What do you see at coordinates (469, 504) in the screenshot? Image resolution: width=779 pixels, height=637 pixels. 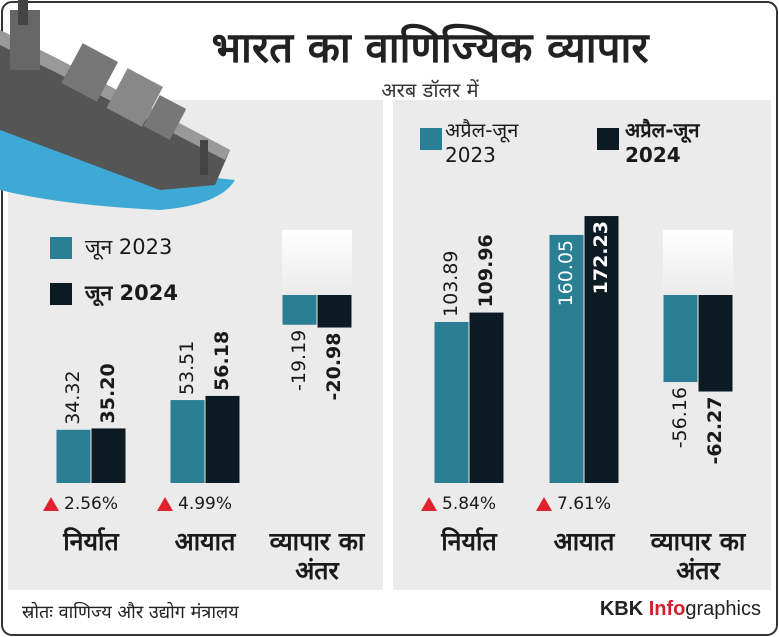 I see `growth-label: 5.84%` at bounding box center [469, 504].